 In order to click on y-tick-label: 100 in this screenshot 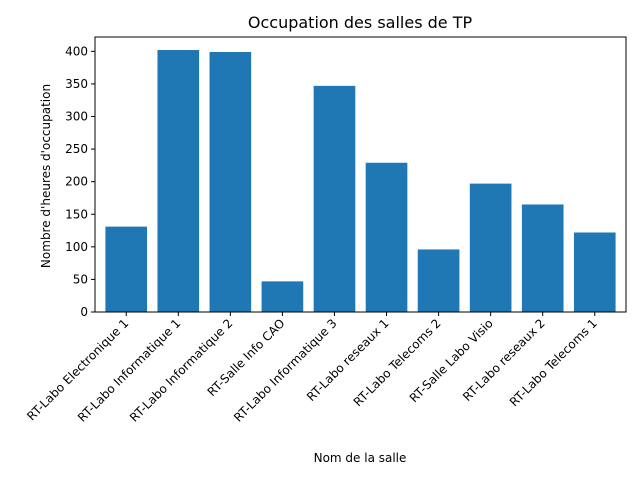, I will do `click(76, 247)`.